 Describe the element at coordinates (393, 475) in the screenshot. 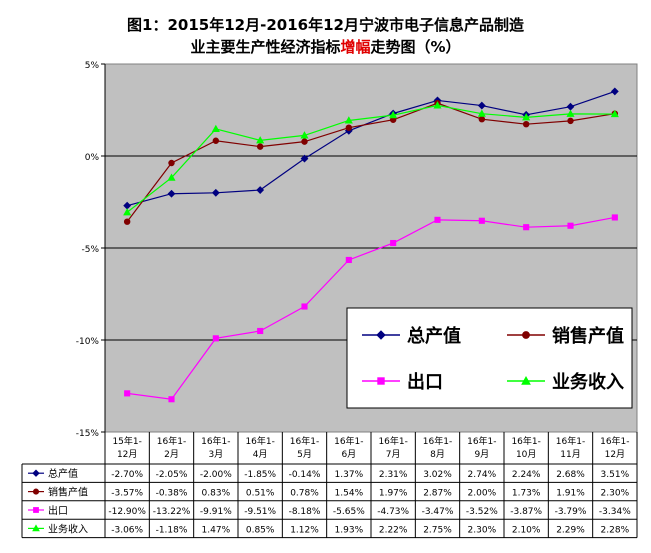

I see `table-cell-value: 2.31%` at that location.